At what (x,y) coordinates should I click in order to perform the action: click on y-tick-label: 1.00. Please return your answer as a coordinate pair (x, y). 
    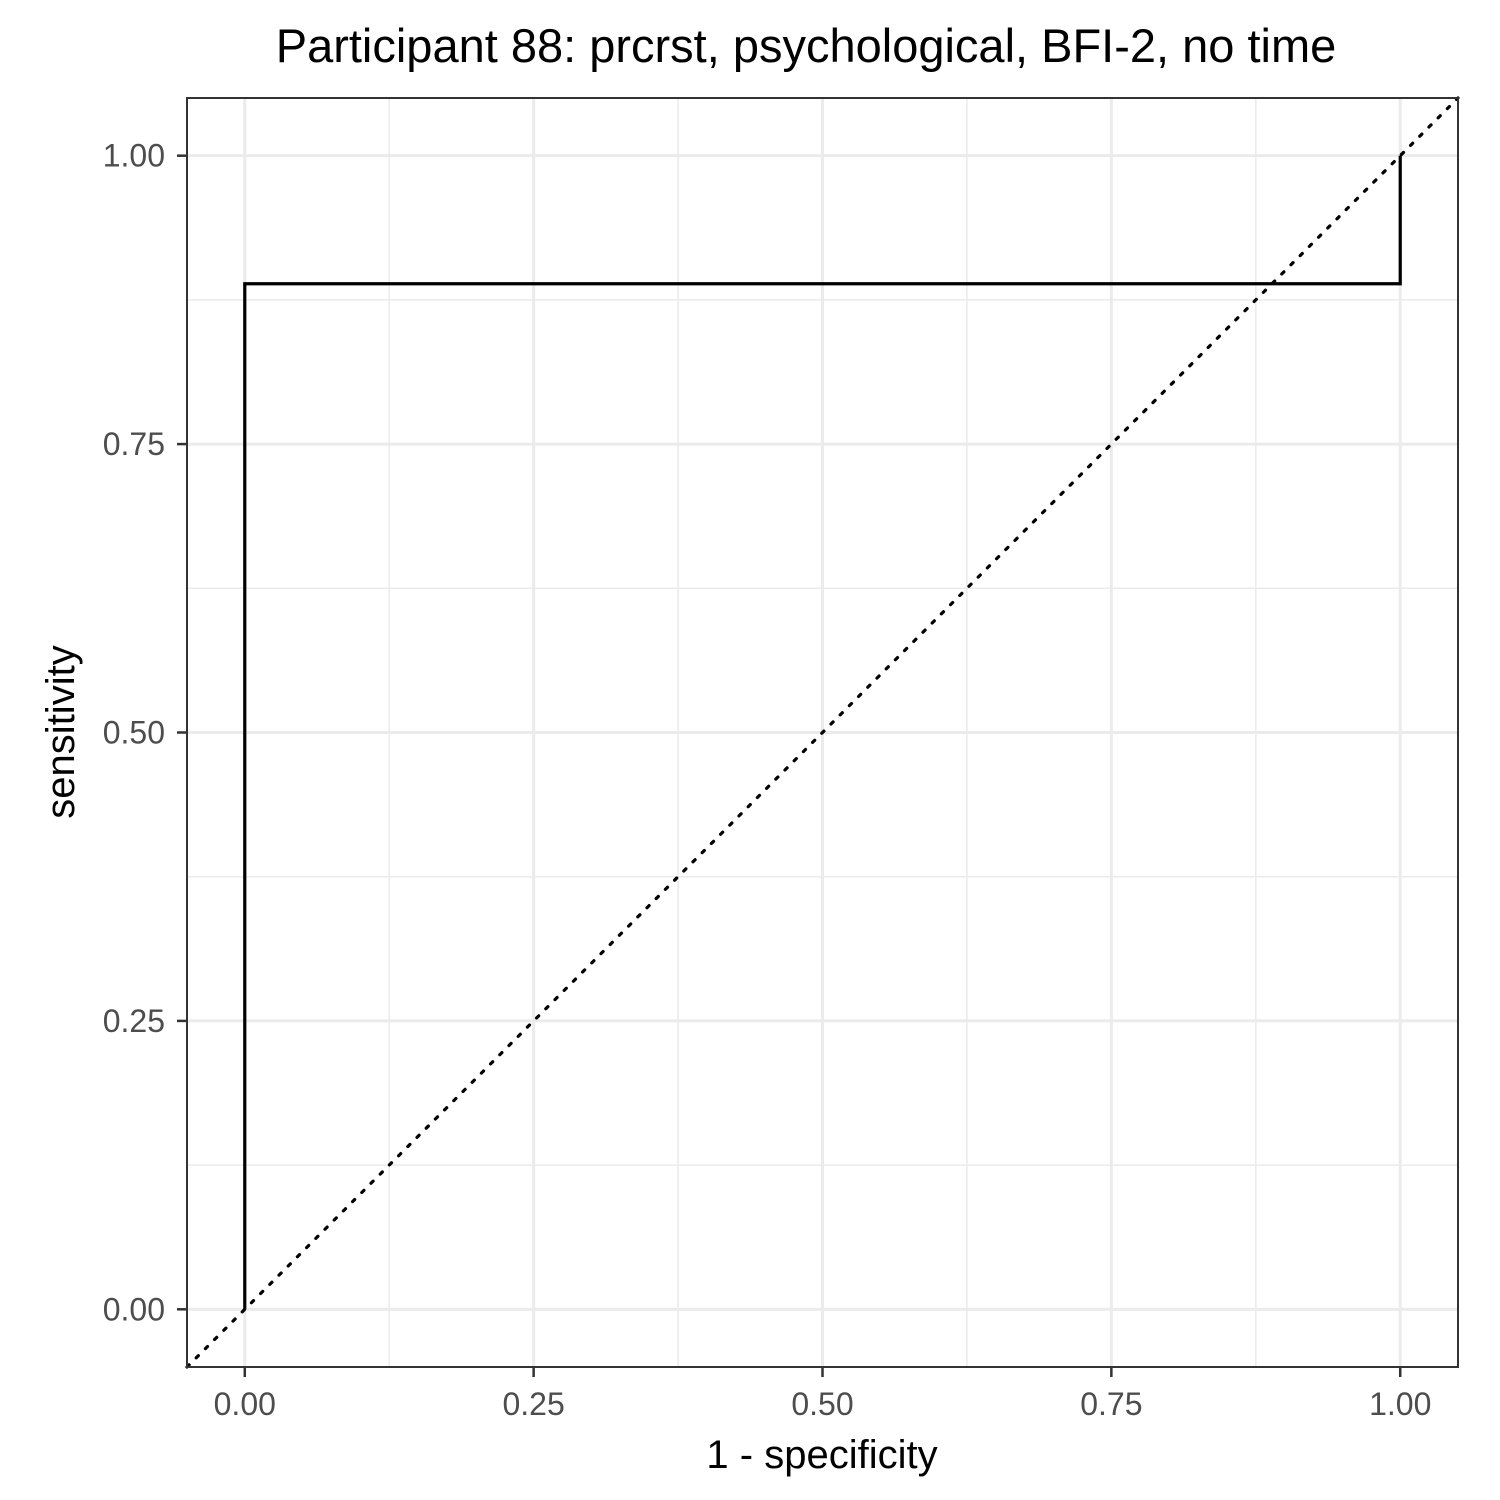
    Looking at the image, I should click on (134, 156).